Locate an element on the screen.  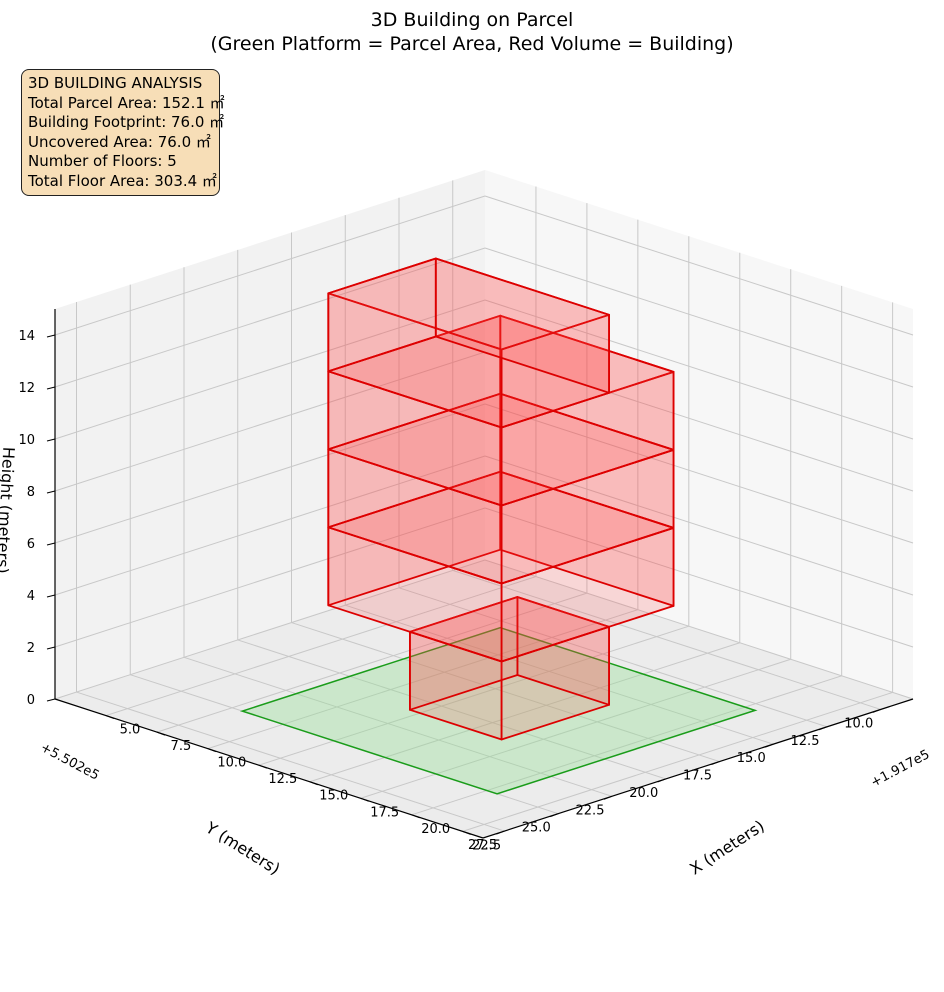
analysis-line-parcel-area: Total Parcel Area: 152.1 ㎡ is located at coordinates (126, 102).